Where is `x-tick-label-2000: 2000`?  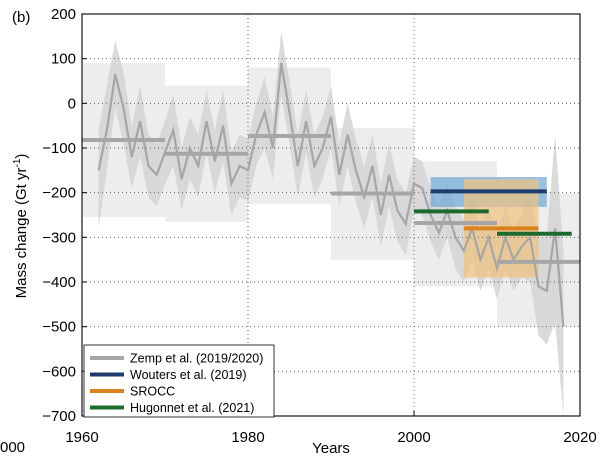
x-tick-label-2000: 2000 is located at coordinates (413, 437).